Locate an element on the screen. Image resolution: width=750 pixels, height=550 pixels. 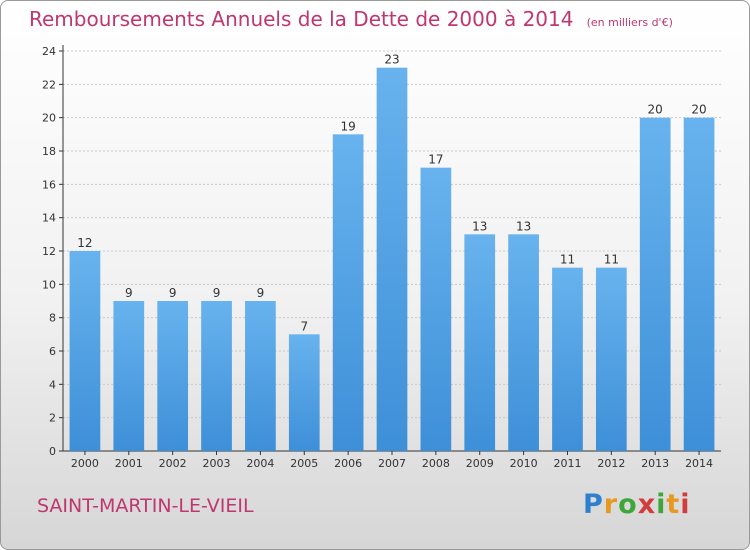
data-label: 19 is located at coordinates (347, 126).